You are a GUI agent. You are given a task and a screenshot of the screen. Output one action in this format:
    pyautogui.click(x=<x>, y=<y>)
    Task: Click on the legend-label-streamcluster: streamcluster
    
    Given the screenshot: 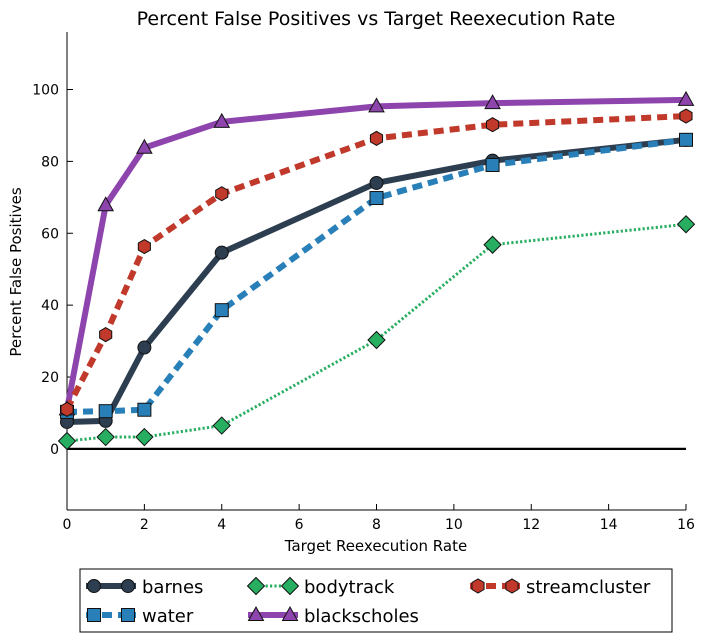 What is the action you would take?
    pyautogui.click(x=588, y=587)
    